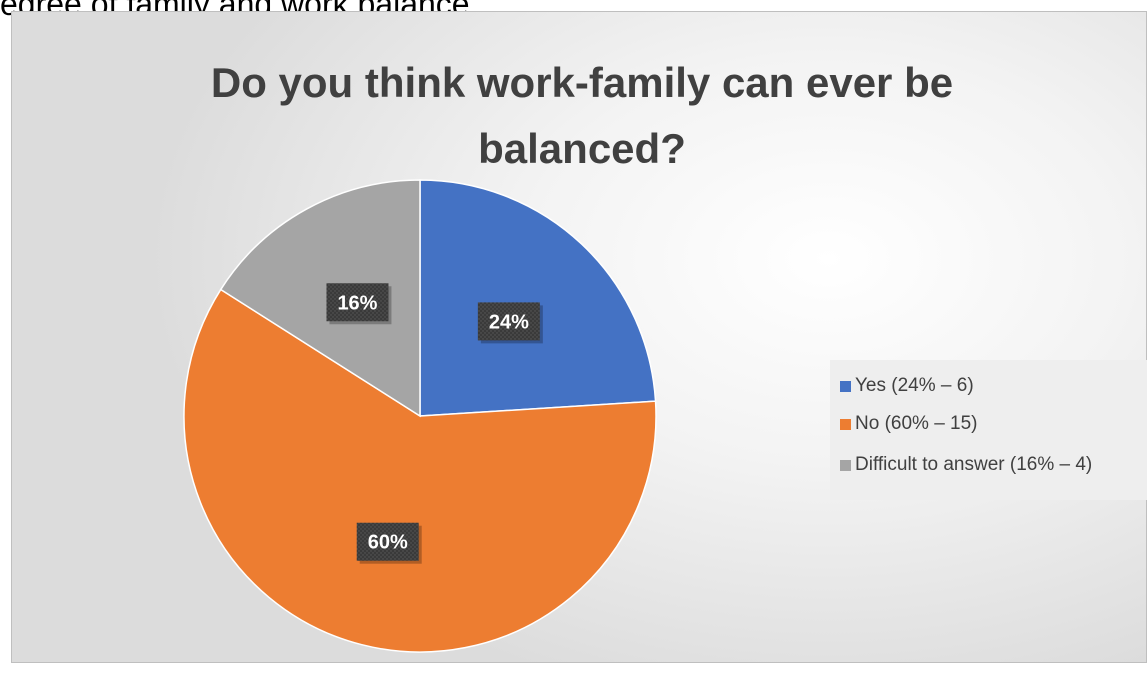 The width and height of the screenshot is (1147, 675). What do you see at coordinates (320, 298) in the screenshot?
I see `pie-slice-difficult` at bounding box center [320, 298].